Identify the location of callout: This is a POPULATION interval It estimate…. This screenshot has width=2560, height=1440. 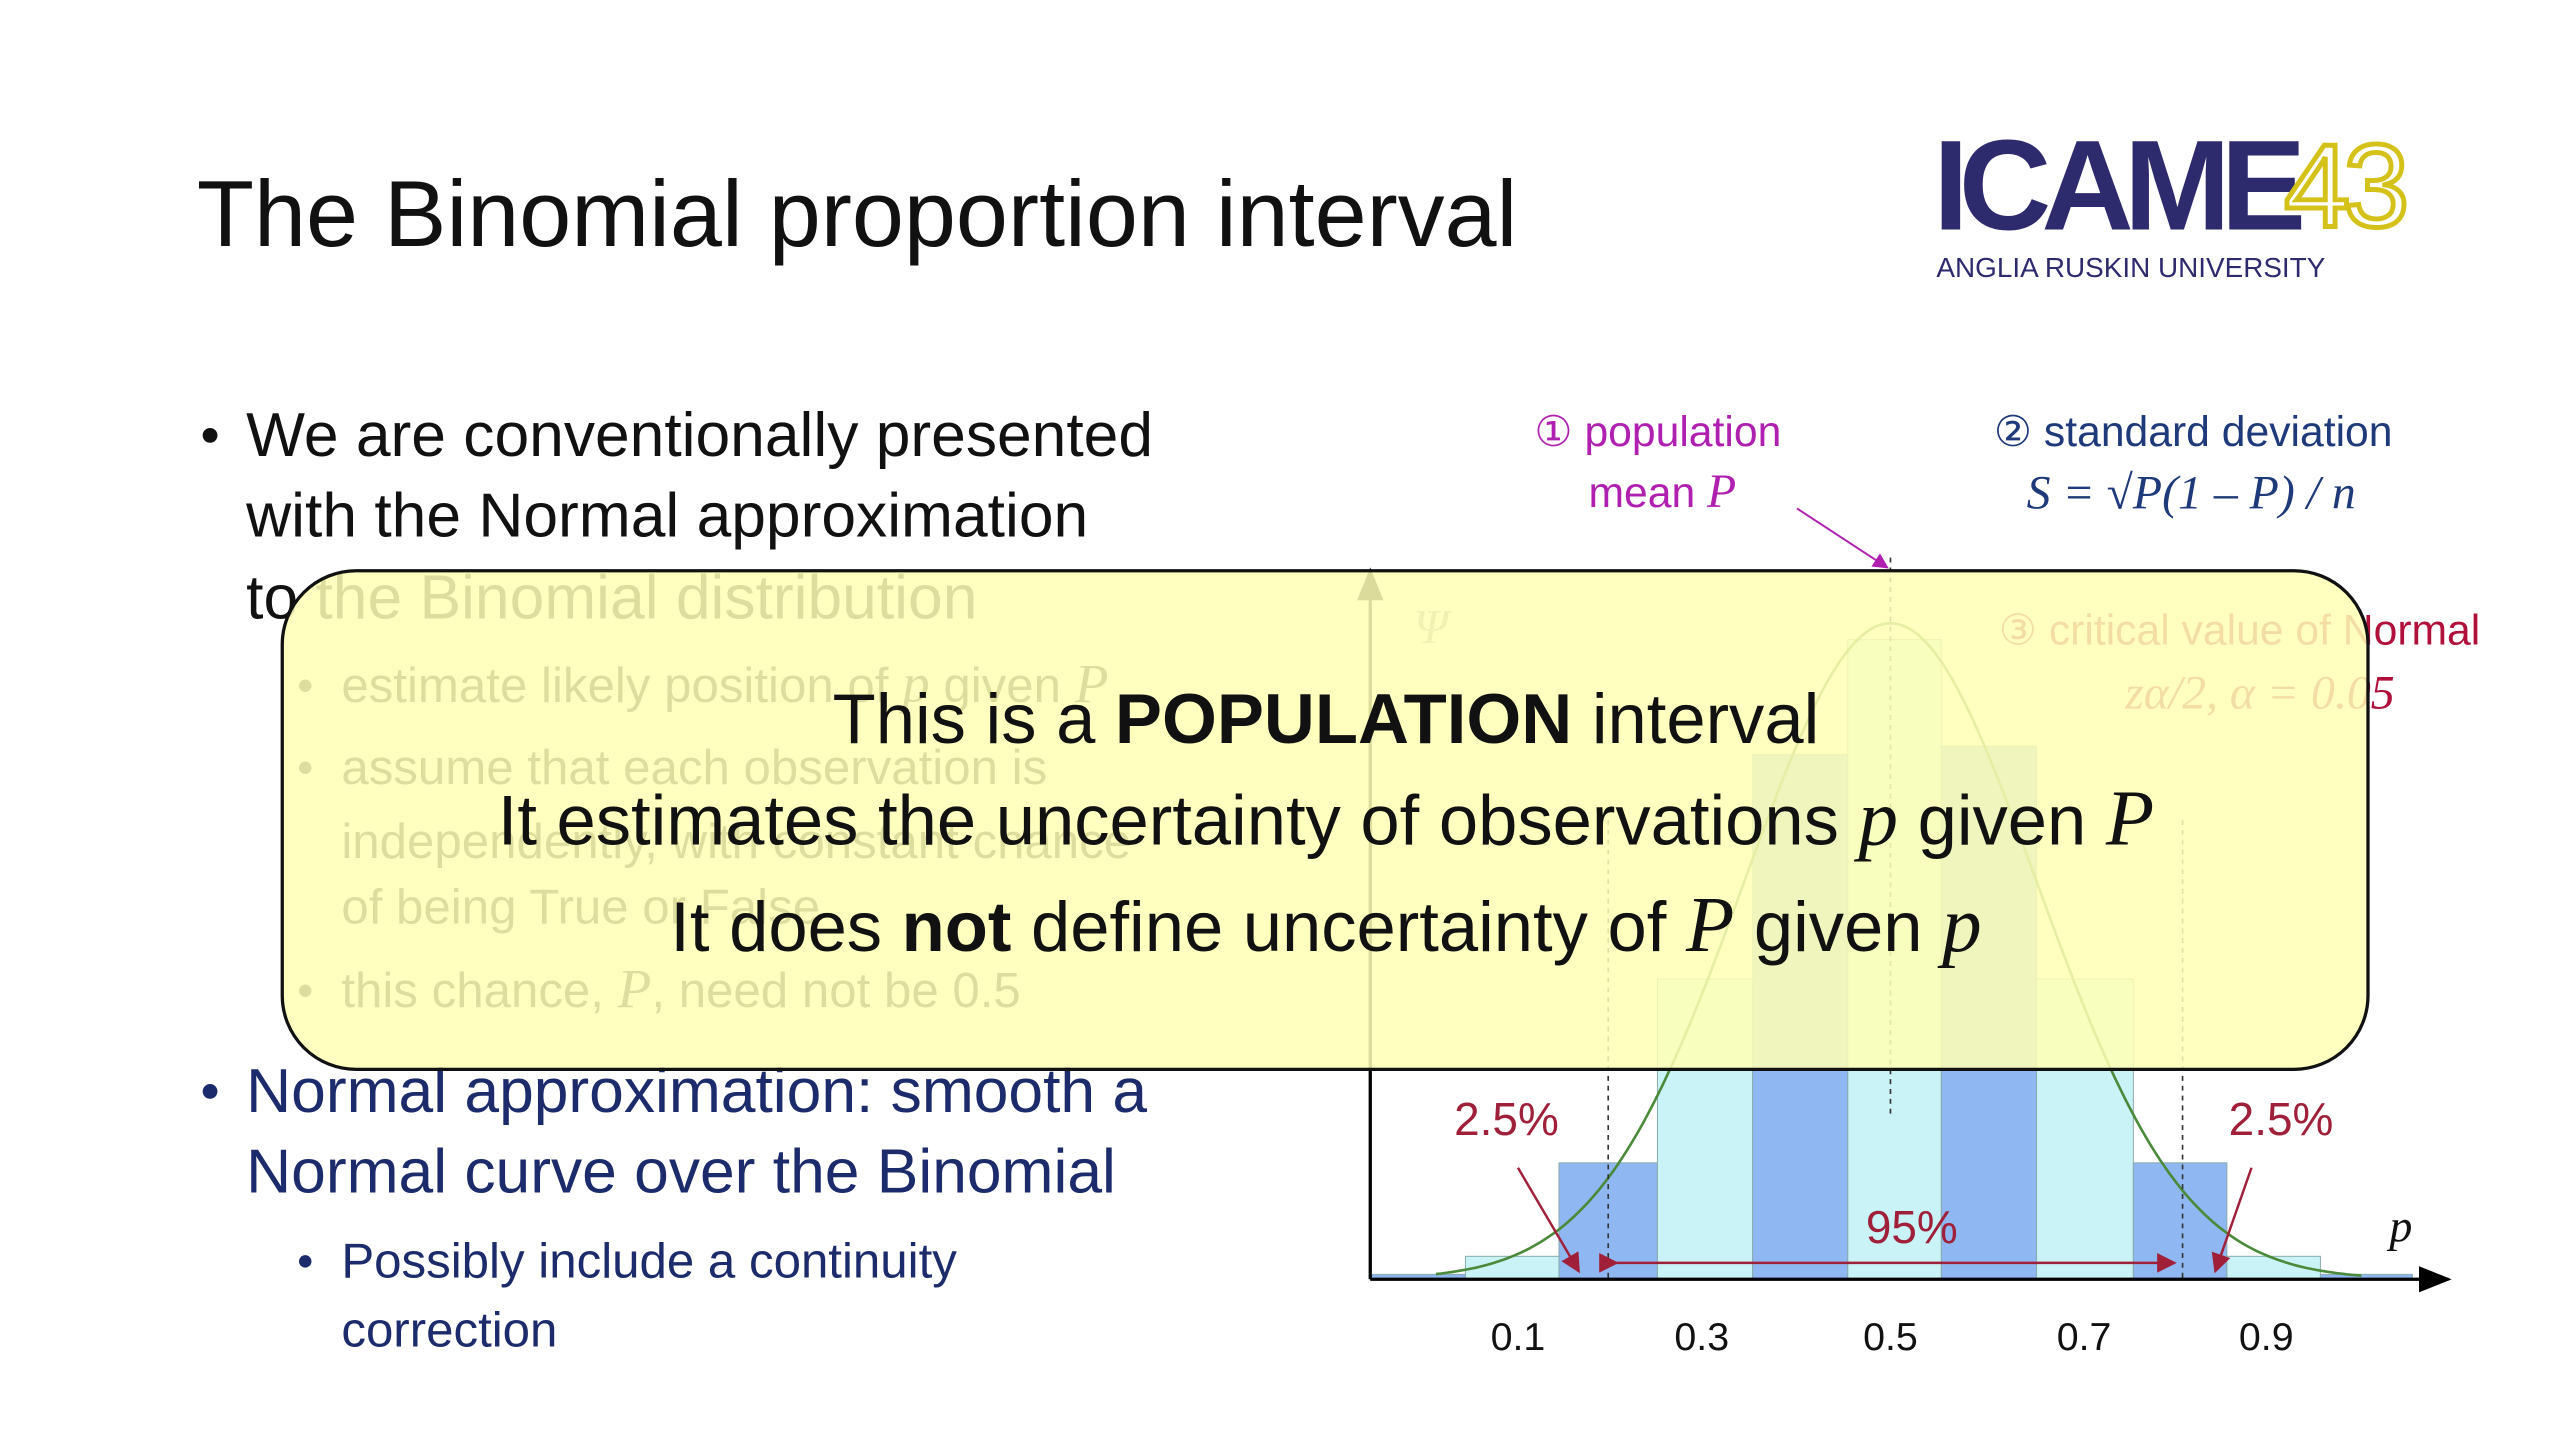
(1326, 824).